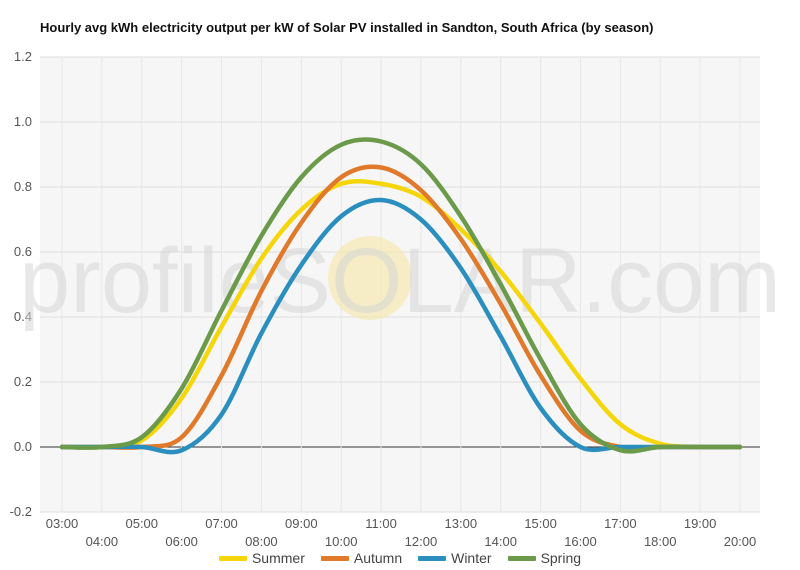 Image resolution: width=800 pixels, height=570 pixels. Describe the element at coordinates (370, 278) in the screenshot. I see `watermark-sun` at that location.